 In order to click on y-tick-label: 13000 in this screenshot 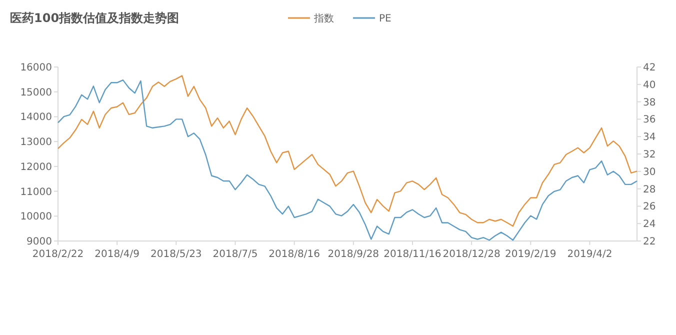, I will do `click(36, 142)`.